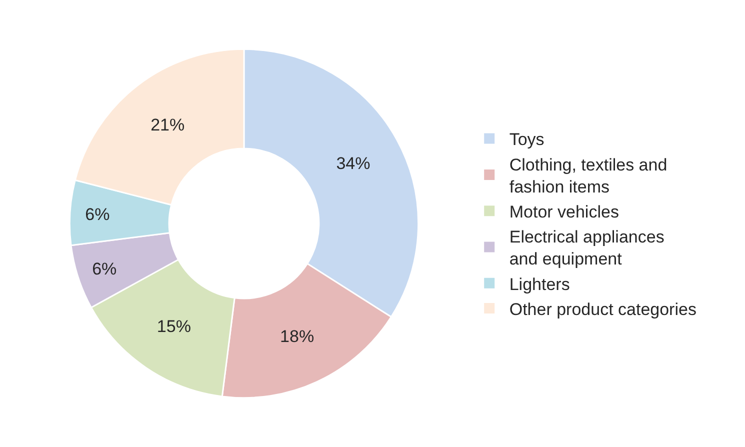  What do you see at coordinates (167, 125) in the screenshot?
I see `data-label: 21%` at bounding box center [167, 125].